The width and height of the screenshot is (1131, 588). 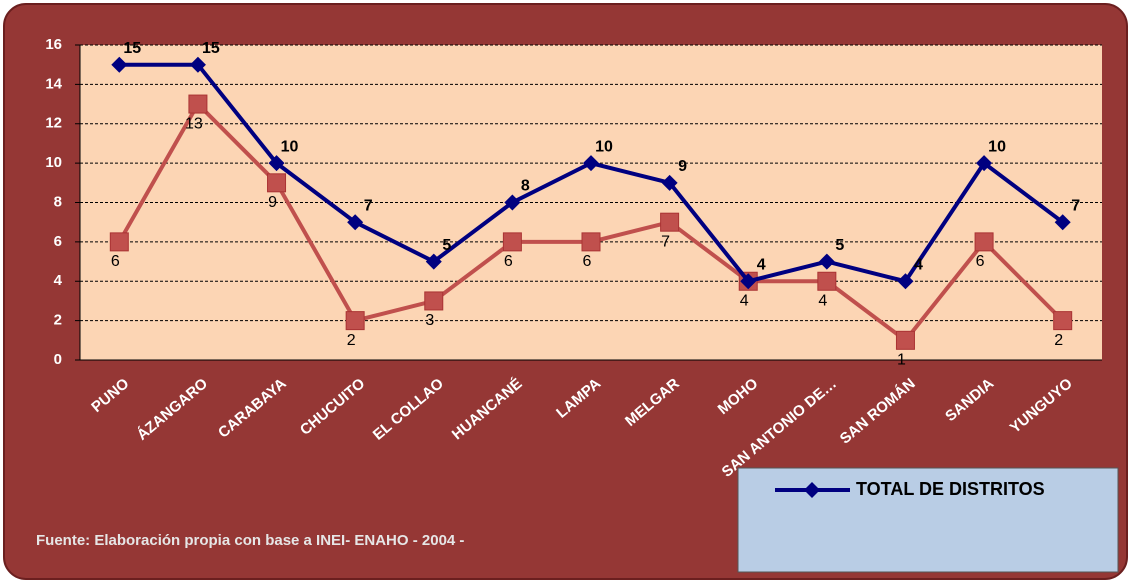 I want to click on legend-label: TOTAL DE DISTRITOS, so click(x=950, y=489).